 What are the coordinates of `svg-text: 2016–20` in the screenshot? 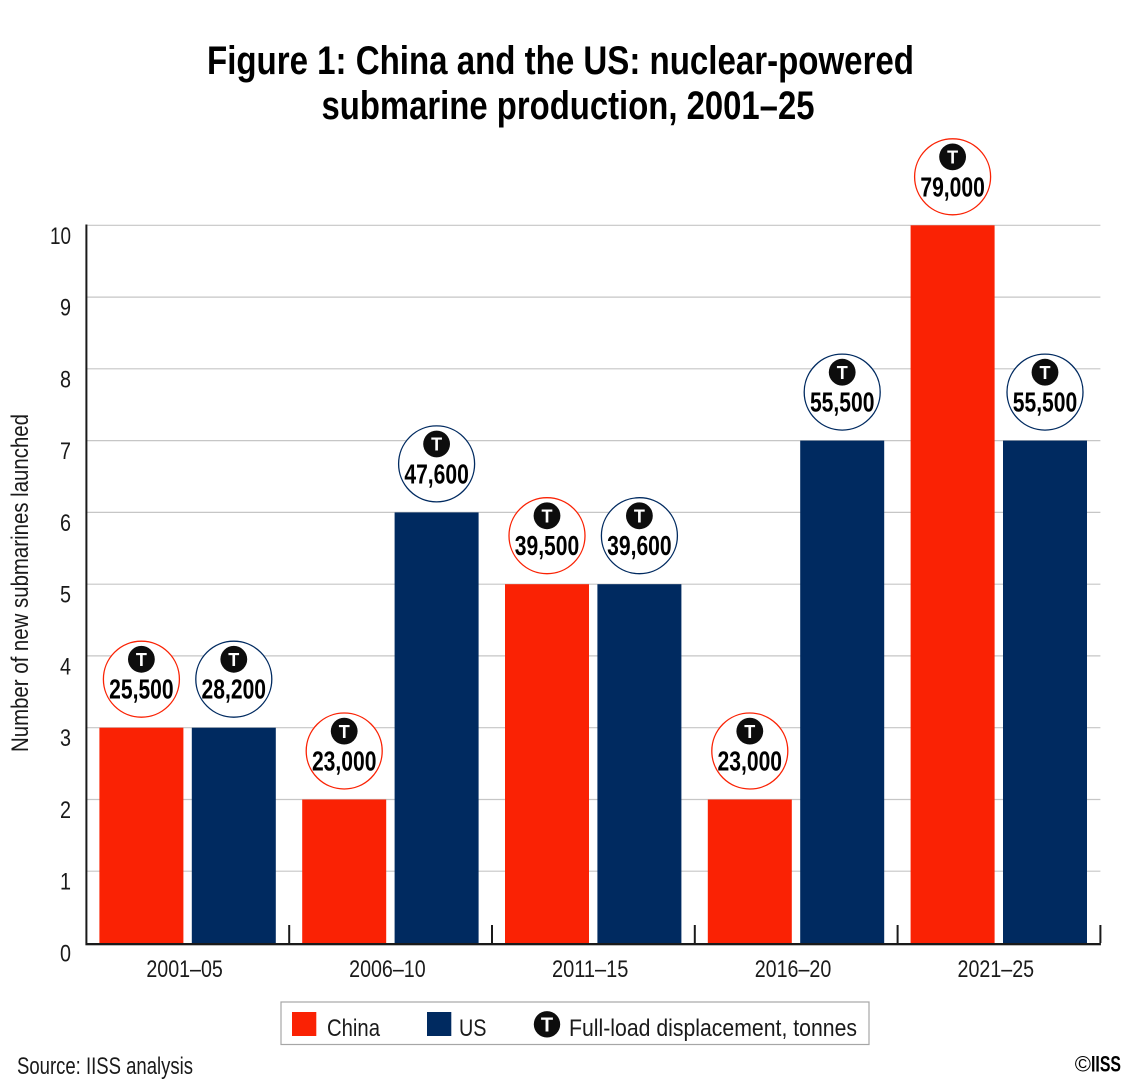 It's located at (793, 969).